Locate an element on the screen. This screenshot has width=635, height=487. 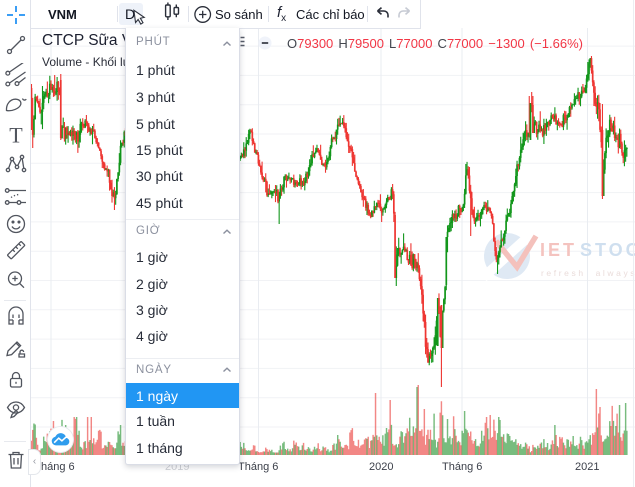
svg-text: IET is located at coordinates (558, 250).